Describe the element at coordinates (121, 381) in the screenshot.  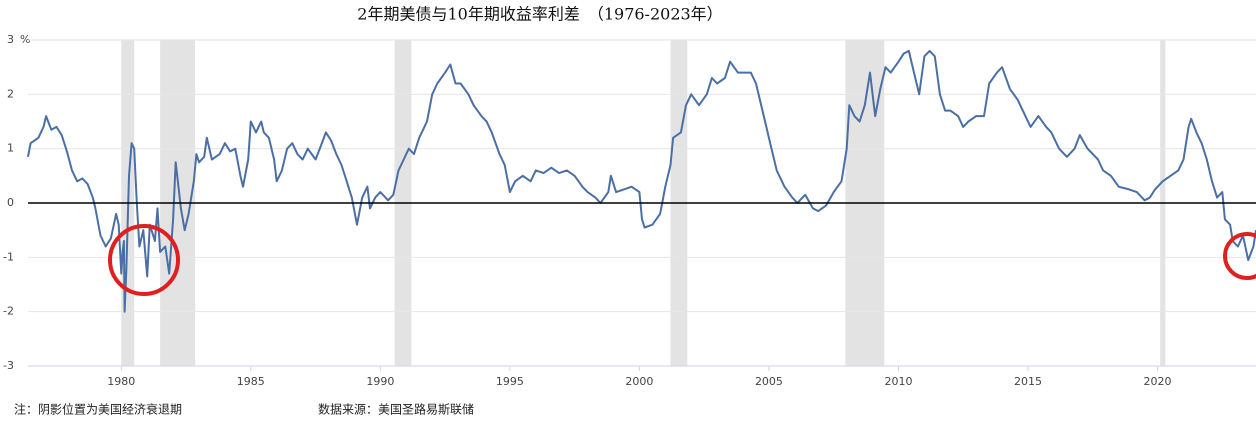
I see `x-tick-label: 1980` at that location.